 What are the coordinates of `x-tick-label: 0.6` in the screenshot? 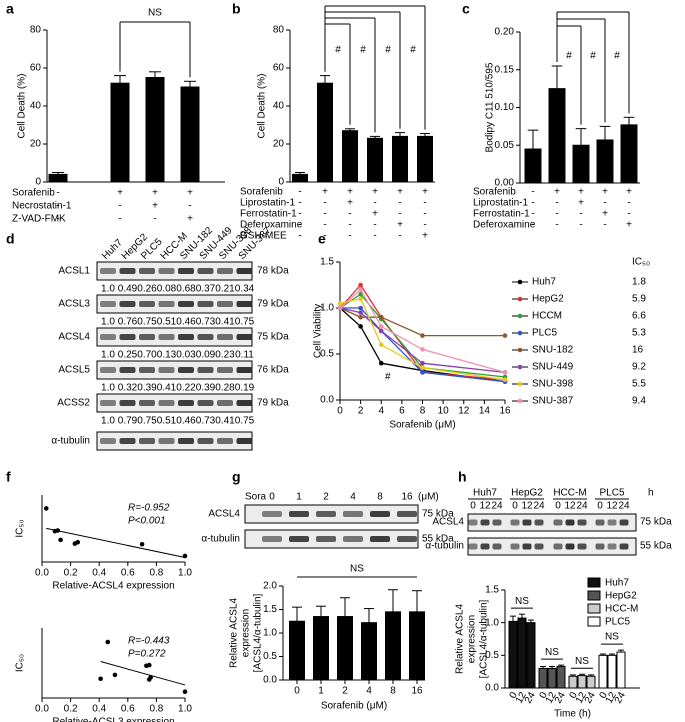 It's located at (128, 573).